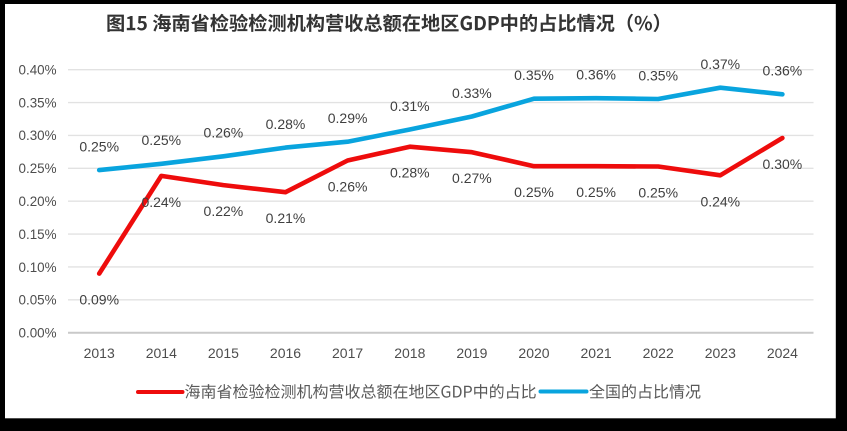 This screenshot has width=847, height=431. What do you see at coordinates (720, 353) in the screenshot?
I see `svg-text: 2023` at bounding box center [720, 353].